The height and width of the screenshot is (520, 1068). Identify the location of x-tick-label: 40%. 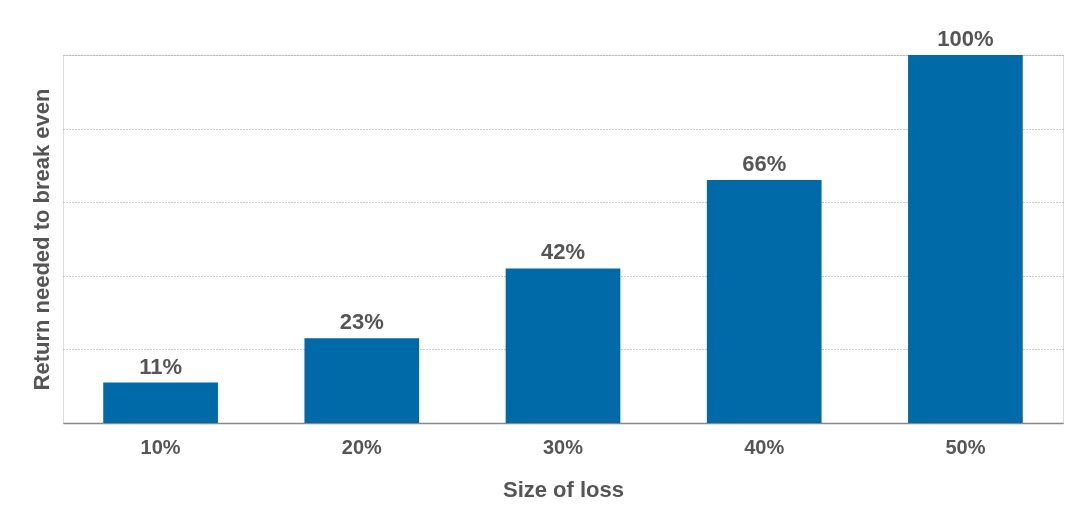
(764, 446).